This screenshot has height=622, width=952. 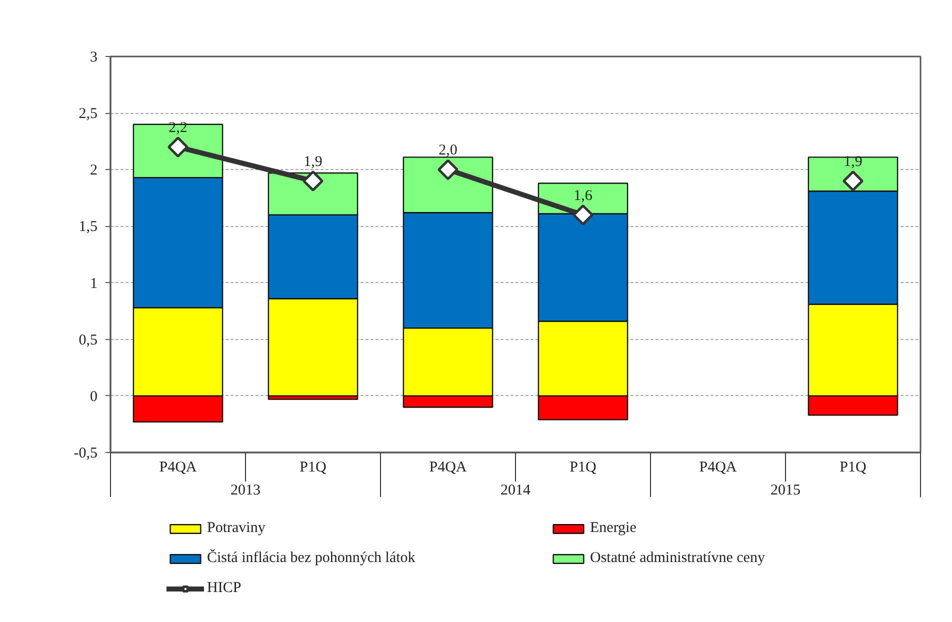 What do you see at coordinates (515, 490) in the screenshot?
I see `text: 2014` at bounding box center [515, 490].